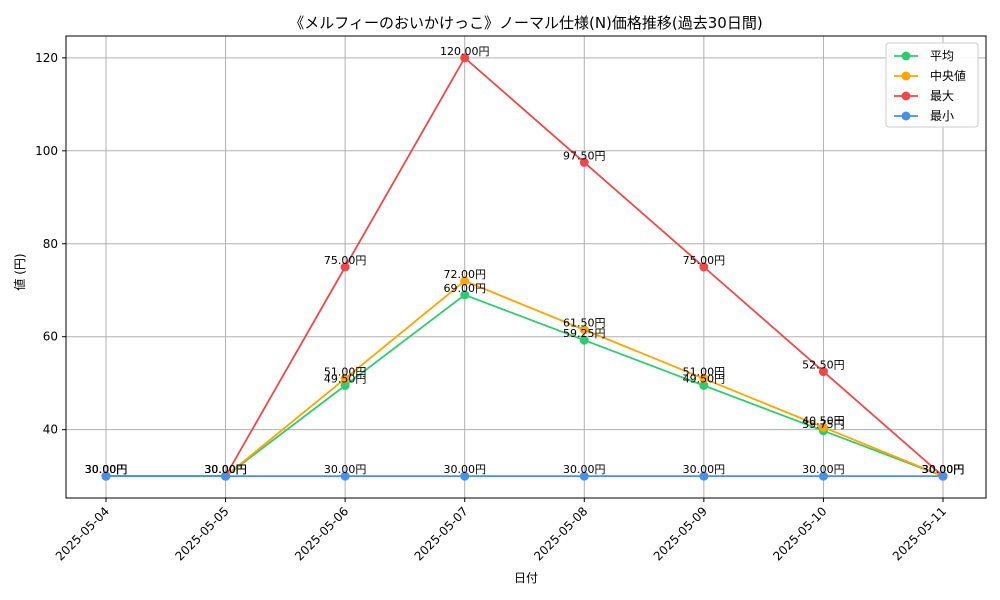 Image resolution: width=1000 pixels, height=600 pixels. Describe the element at coordinates (799, 533) in the screenshot. I see `x-tick-label: 2025-05-10` at that location.